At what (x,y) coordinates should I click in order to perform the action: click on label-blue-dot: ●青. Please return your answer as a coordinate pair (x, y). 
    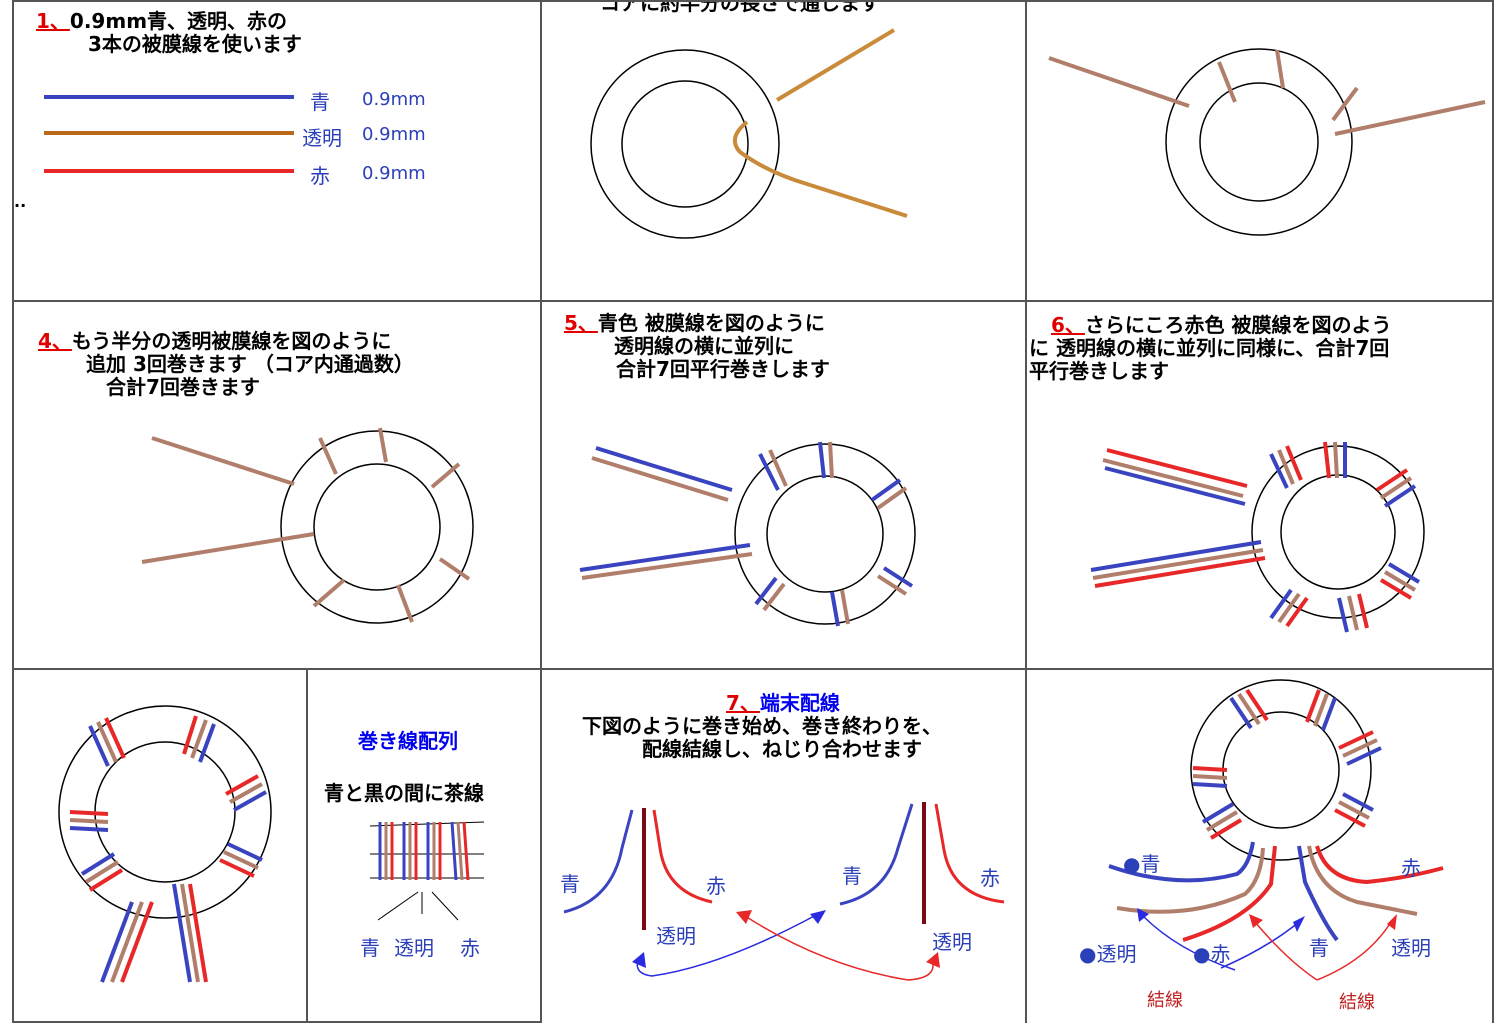
    Looking at the image, I should click on (1142, 864).